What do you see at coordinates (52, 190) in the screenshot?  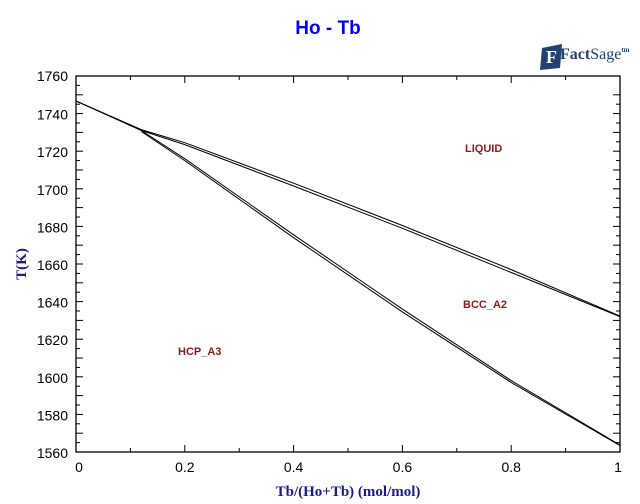 I see `y-tick-label: 1700` at bounding box center [52, 190].